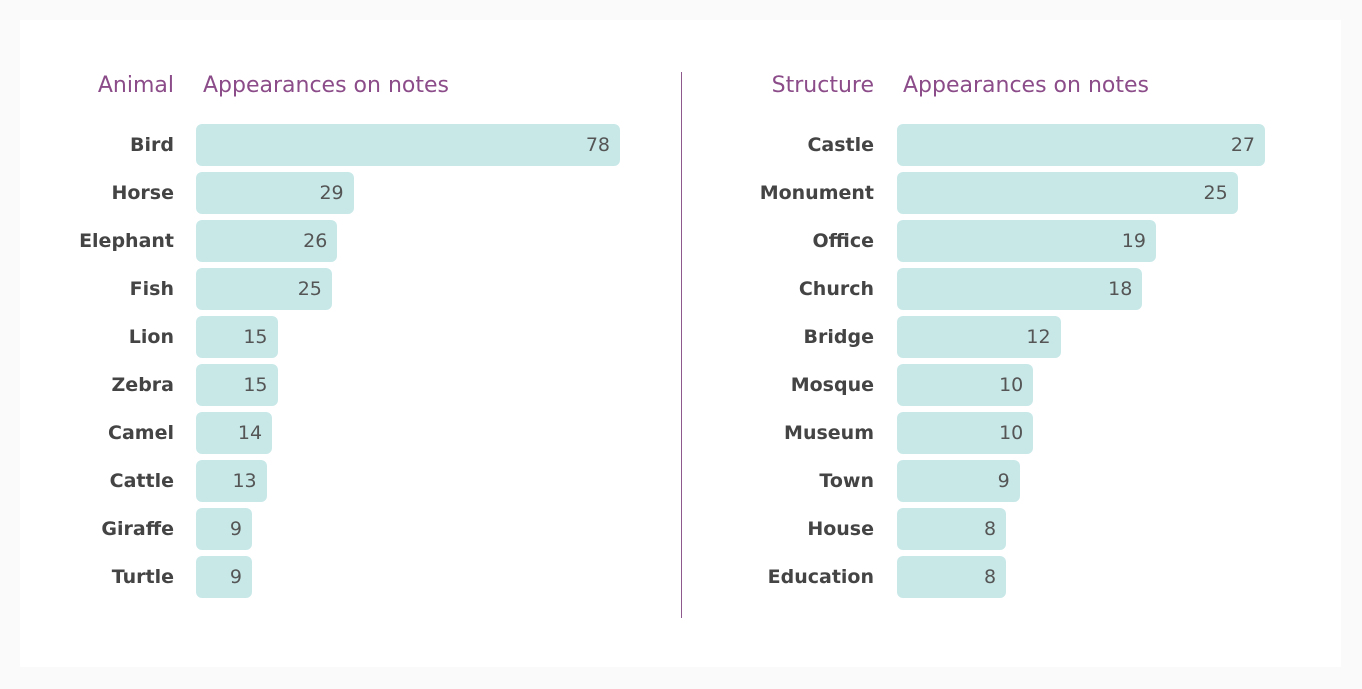  What do you see at coordinates (315, 241) in the screenshot?
I see `bar-value-label: 26` at bounding box center [315, 241].